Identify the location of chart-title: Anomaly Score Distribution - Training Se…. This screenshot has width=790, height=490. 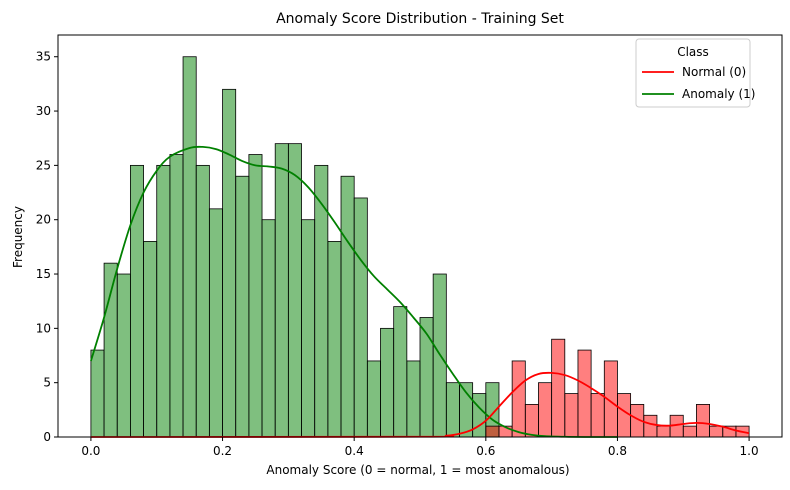
(420, 19).